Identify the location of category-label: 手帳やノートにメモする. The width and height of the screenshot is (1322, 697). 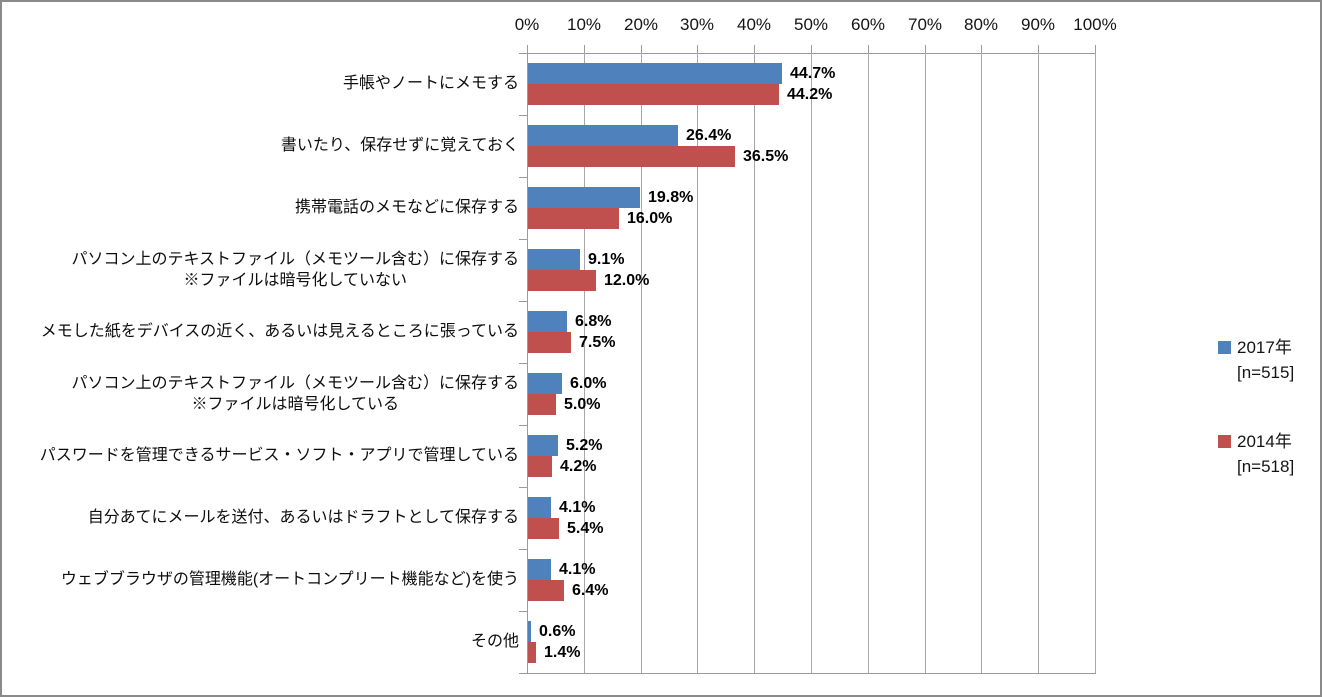
(262, 84).